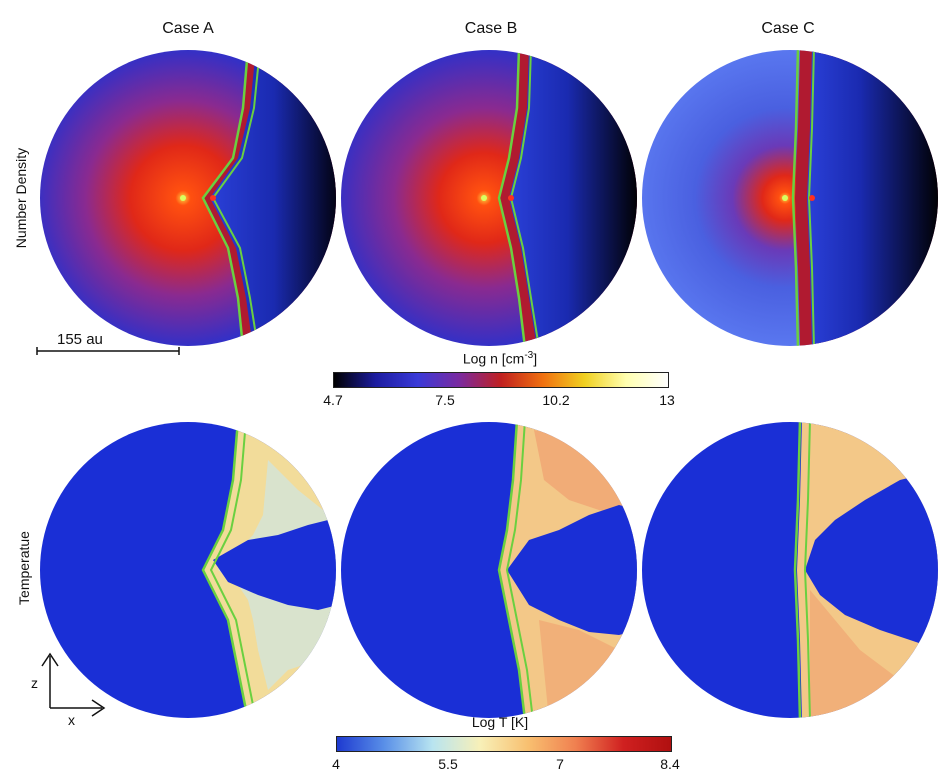  I want to click on temperature-tick: 8.4, so click(670, 764).